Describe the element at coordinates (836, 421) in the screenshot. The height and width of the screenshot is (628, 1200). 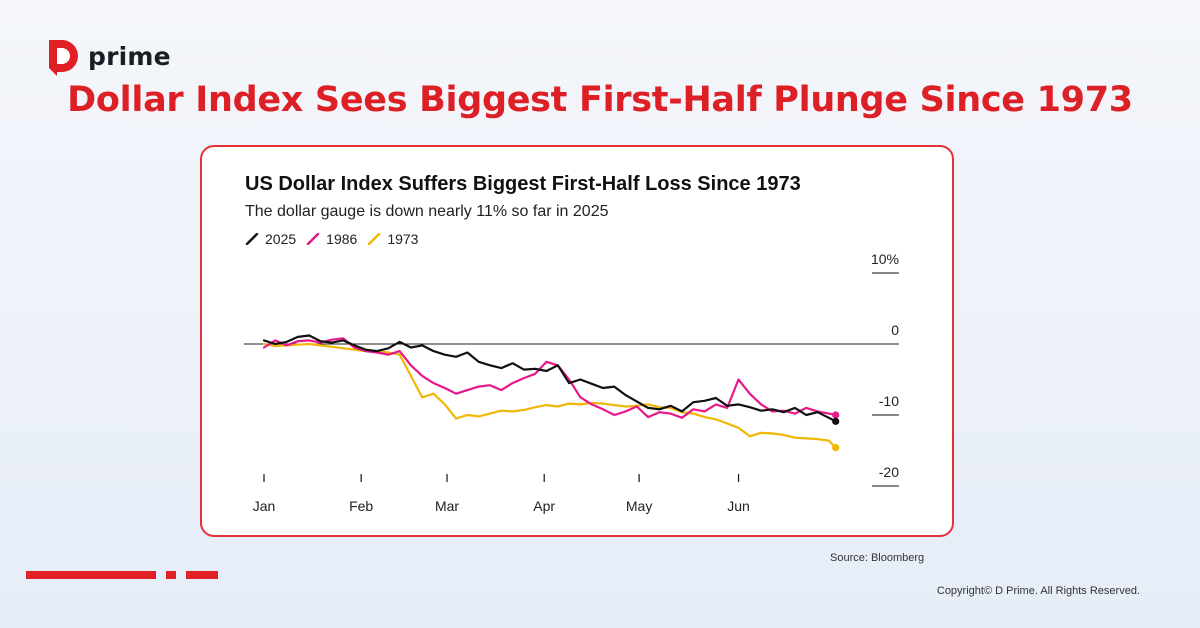
I see `series-end-dot-2025` at that location.